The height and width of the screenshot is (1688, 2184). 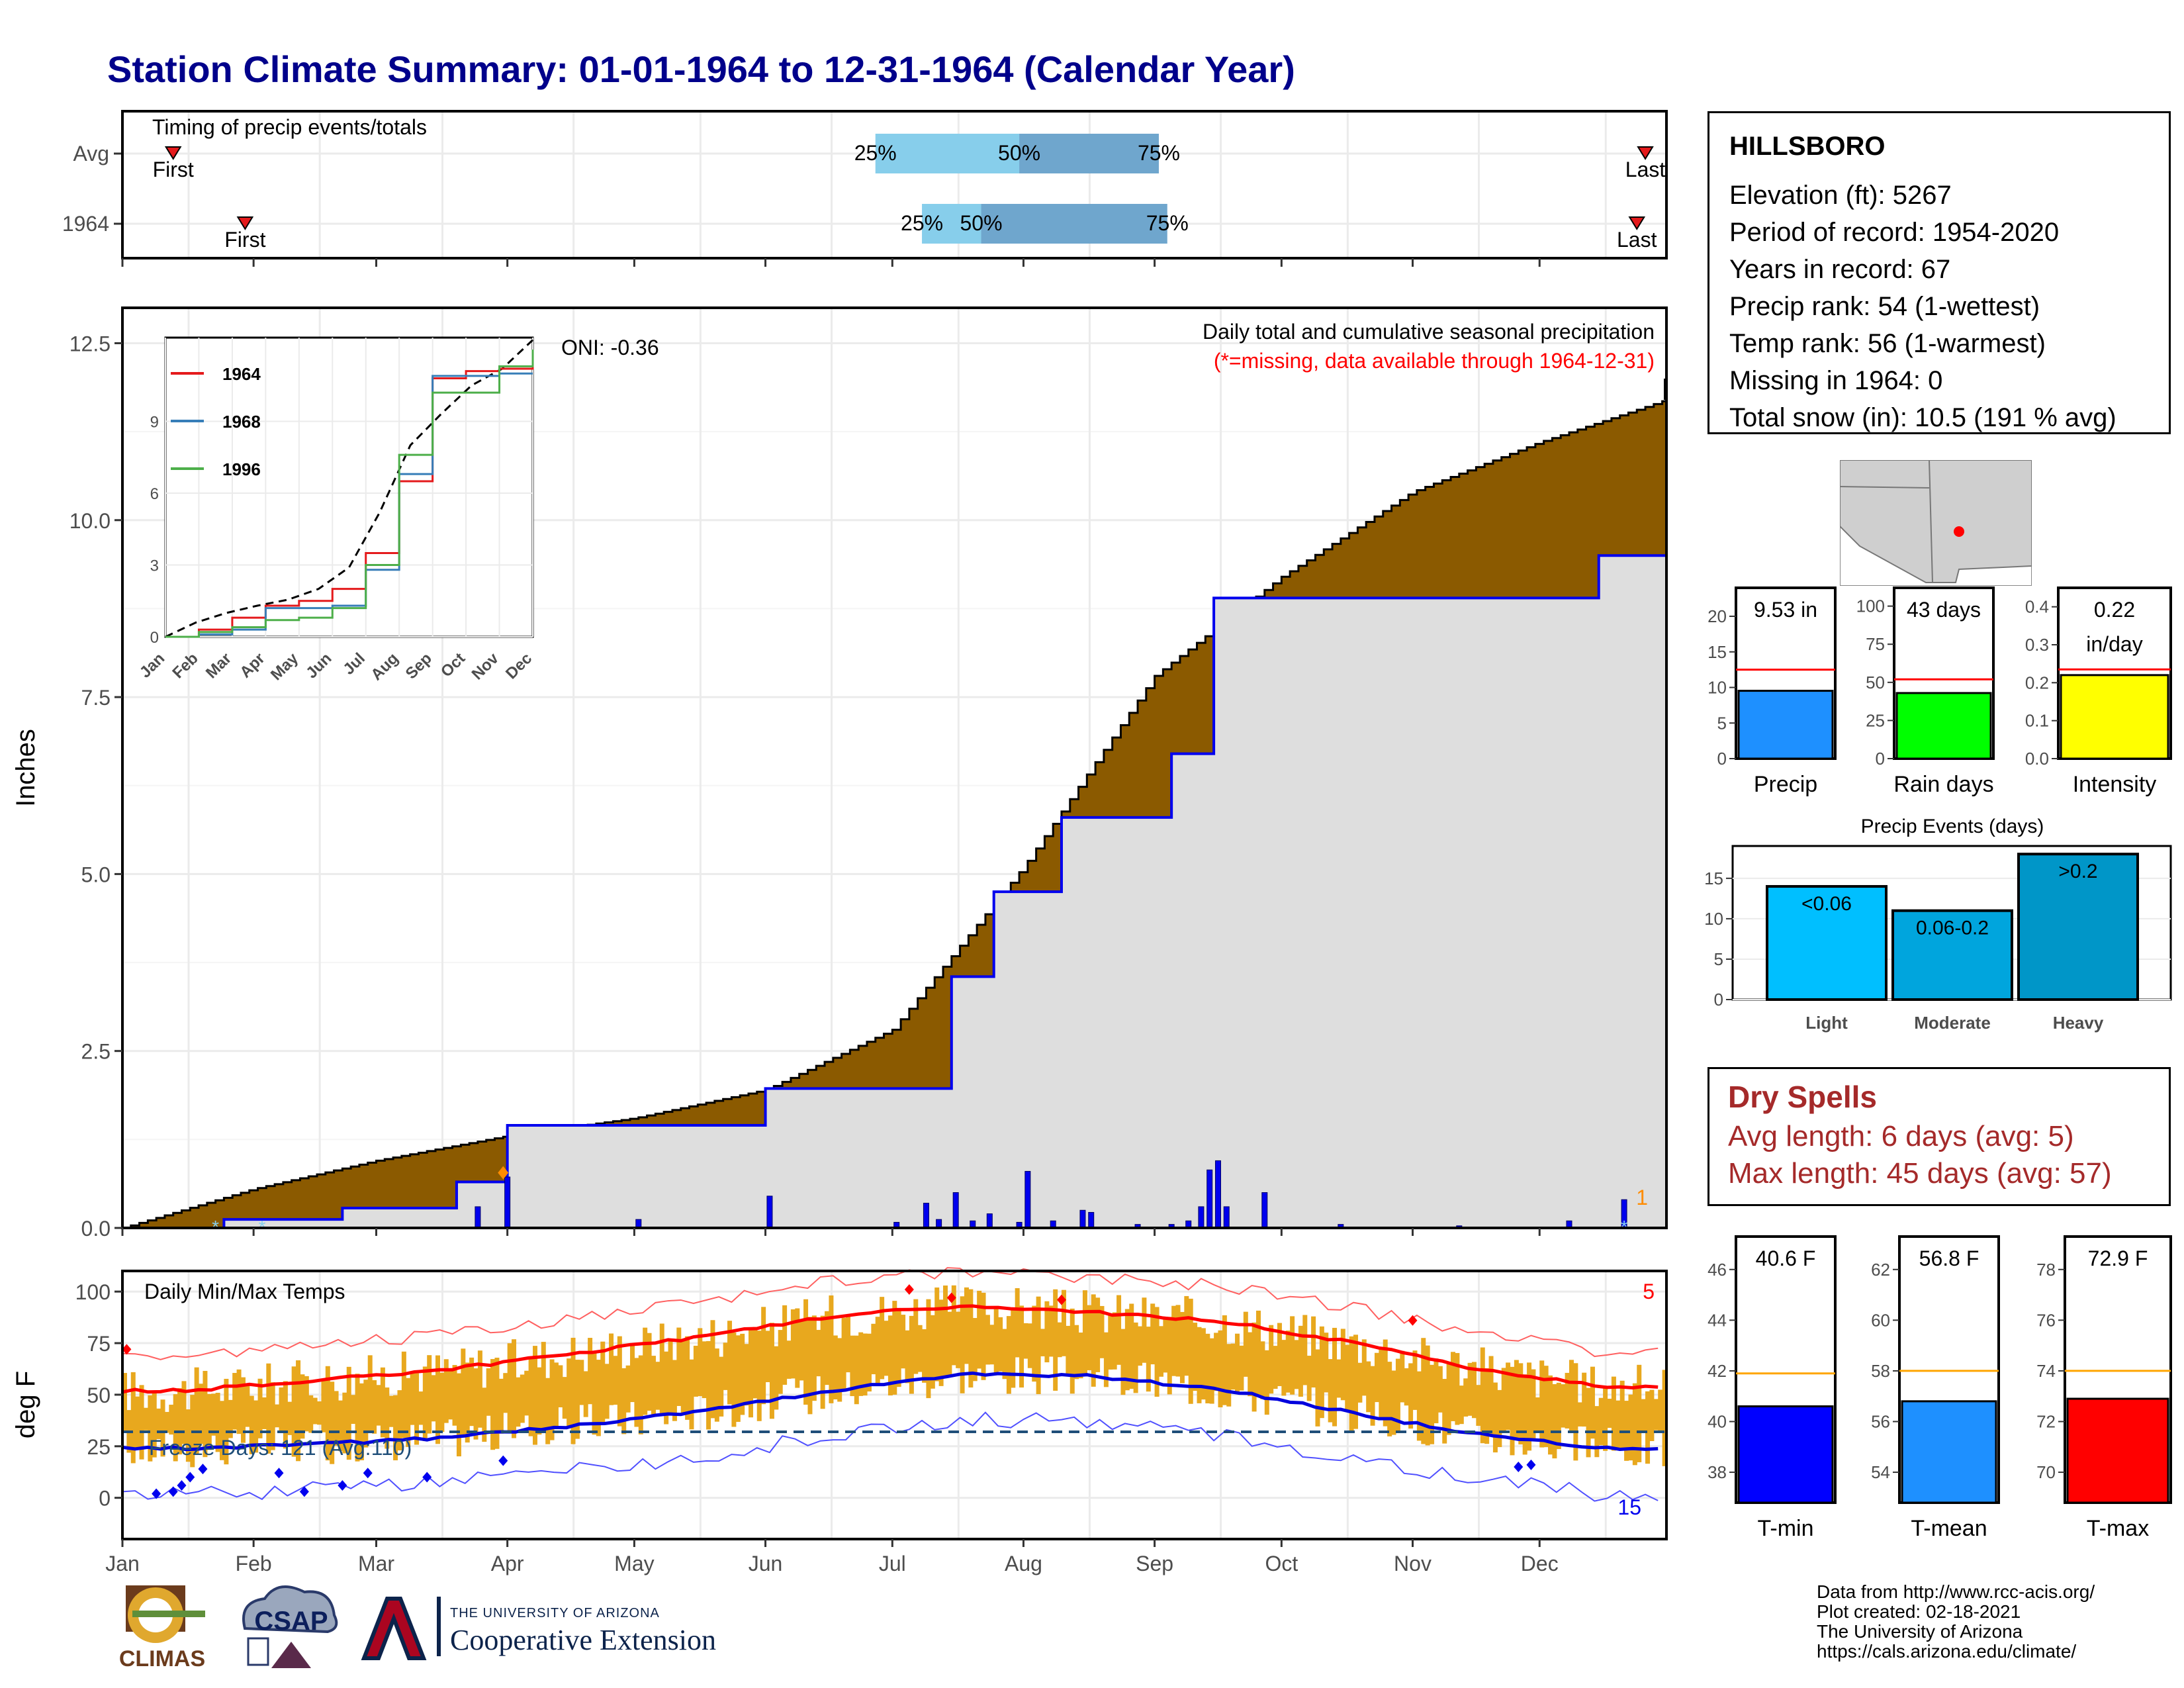 I want to click on precip-y-tick-label: 2.5, so click(x=96, y=1052).